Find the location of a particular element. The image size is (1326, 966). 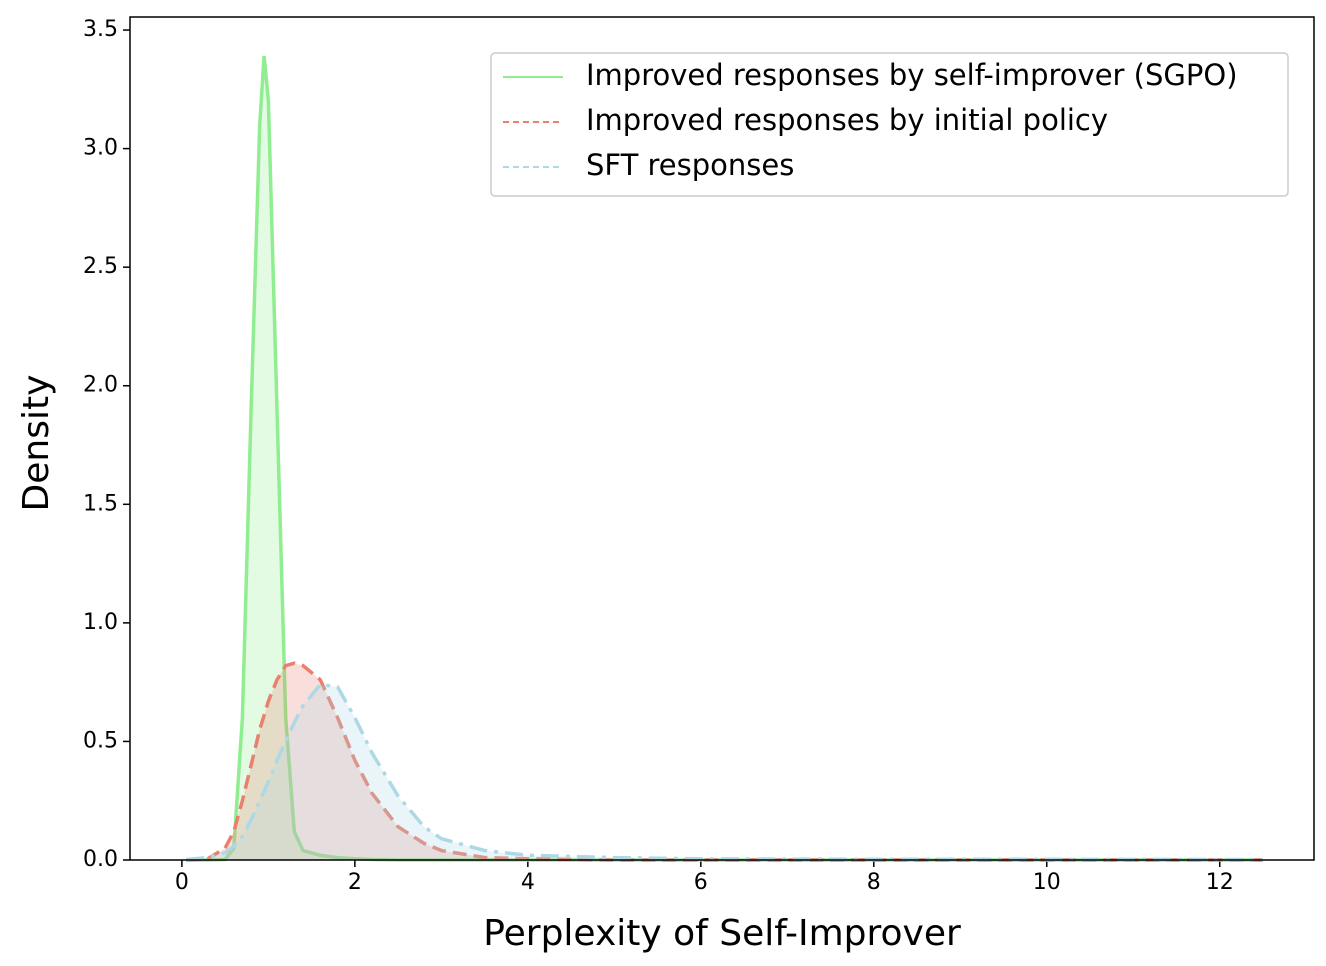

x-tick-label: 8 is located at coordinates (874, 882).